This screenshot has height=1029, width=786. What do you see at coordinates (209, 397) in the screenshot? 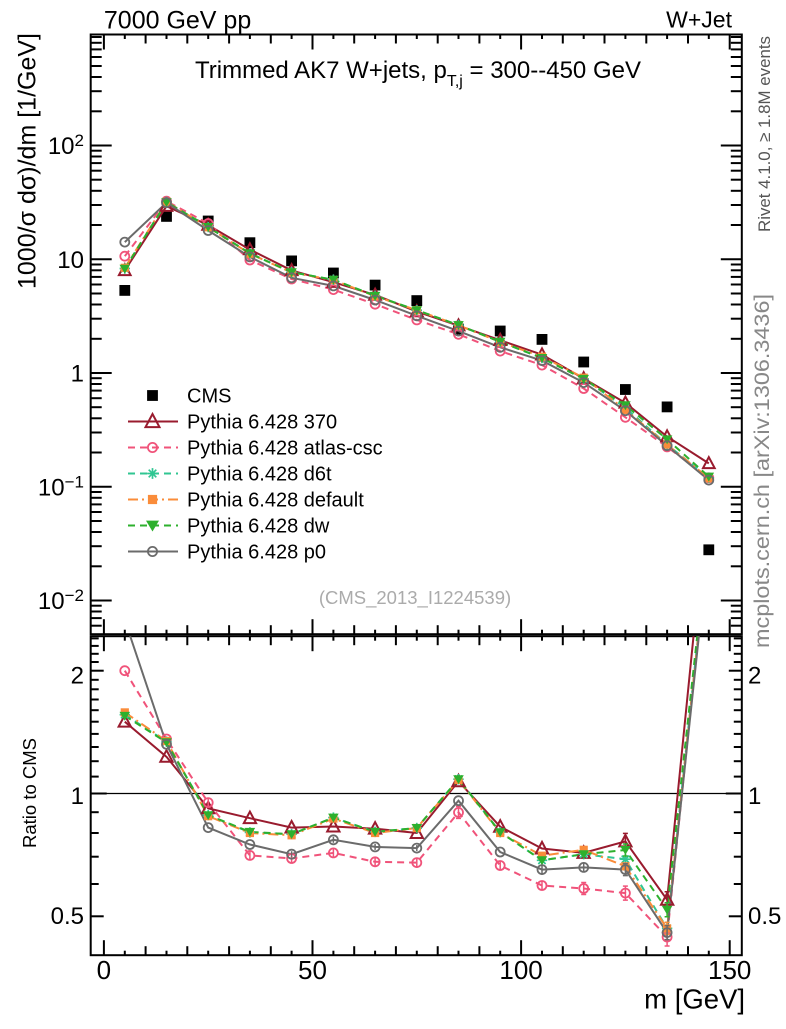
I see `svg-text: CMS` at bounding box center [209, 397].